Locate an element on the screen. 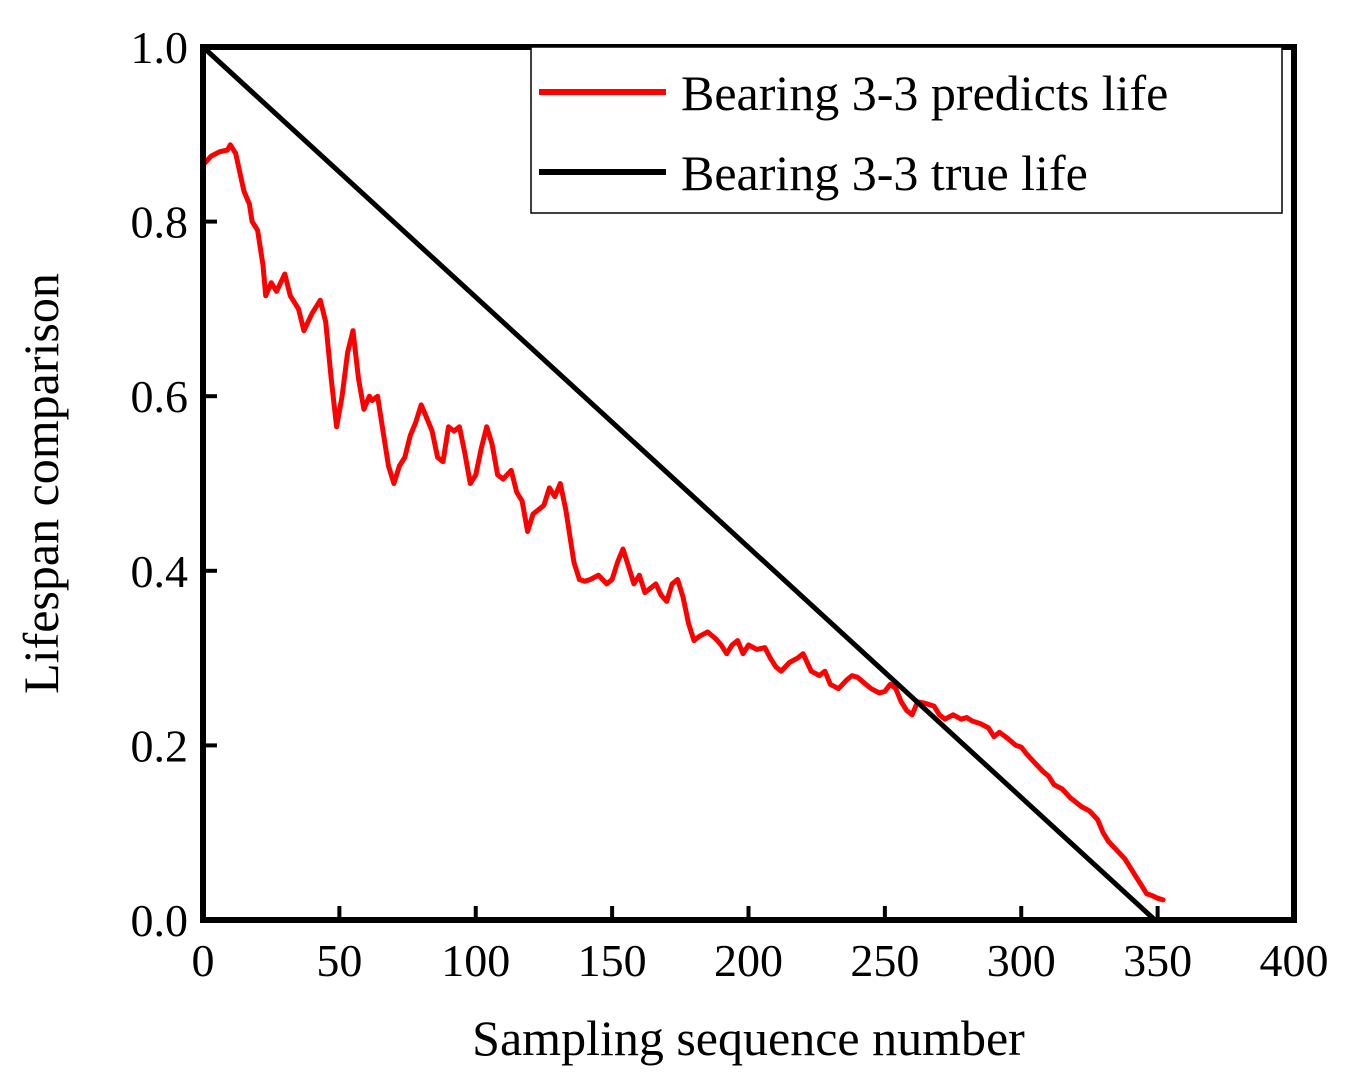  x-tick-label: 200 is located at coordinates (748, 960).